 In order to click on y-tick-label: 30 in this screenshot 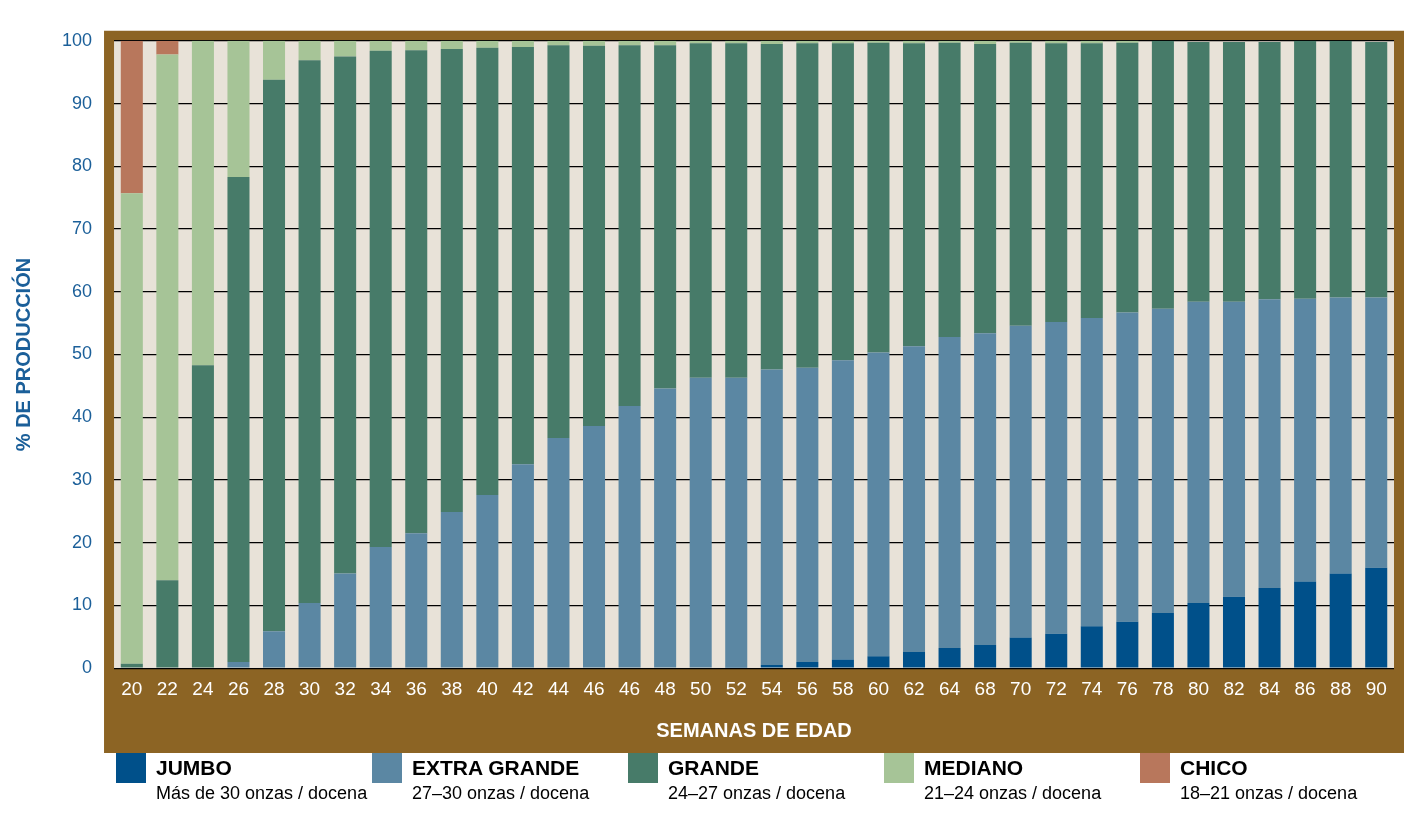, I will do `click(82, 478)`.